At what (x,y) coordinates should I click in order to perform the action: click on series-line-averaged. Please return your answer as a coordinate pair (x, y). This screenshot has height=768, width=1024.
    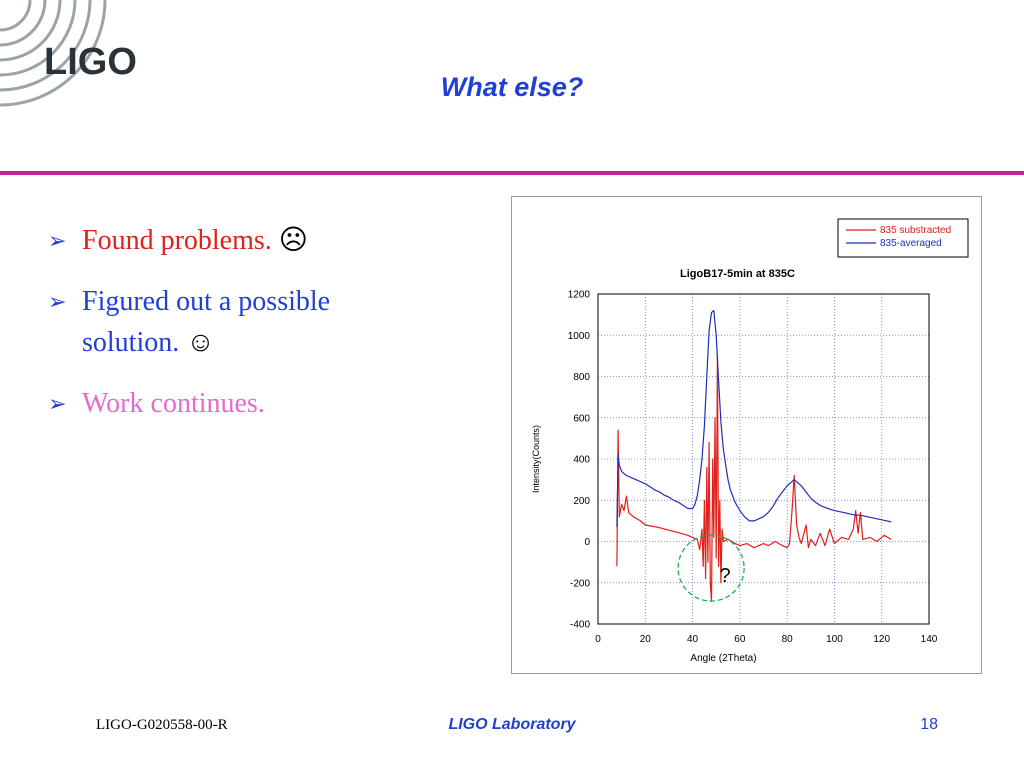
    Looking at the image, I should click on (754, 418).